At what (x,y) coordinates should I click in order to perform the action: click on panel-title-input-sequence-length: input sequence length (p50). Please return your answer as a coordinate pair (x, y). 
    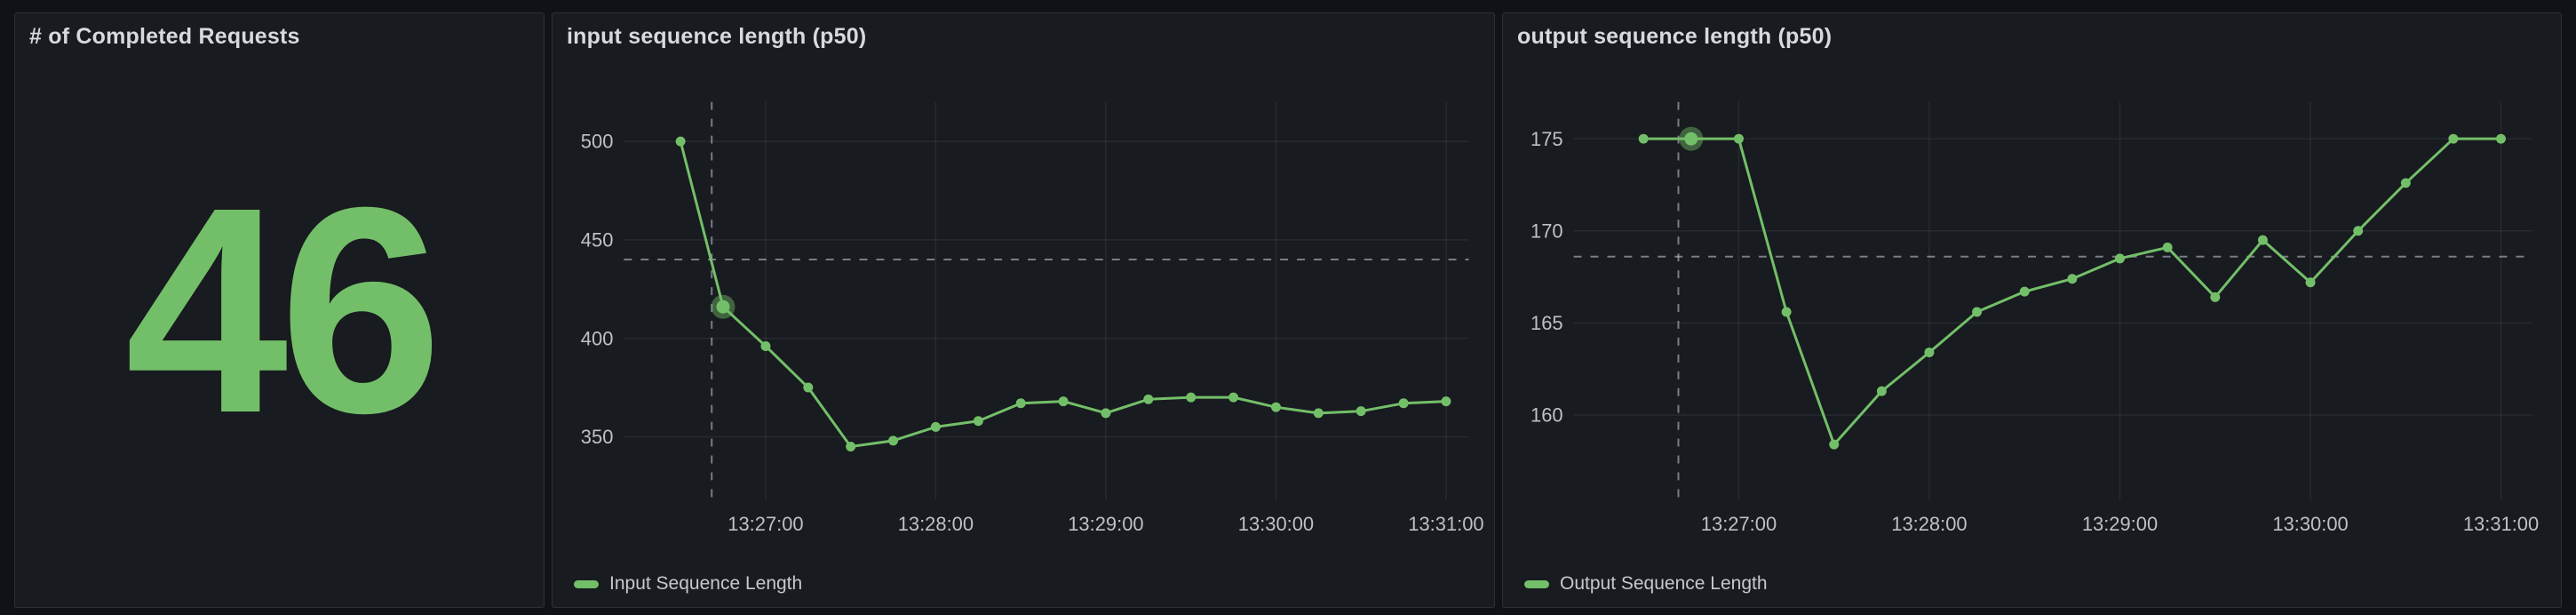
    Looking at the image, I should click on (717, 36).